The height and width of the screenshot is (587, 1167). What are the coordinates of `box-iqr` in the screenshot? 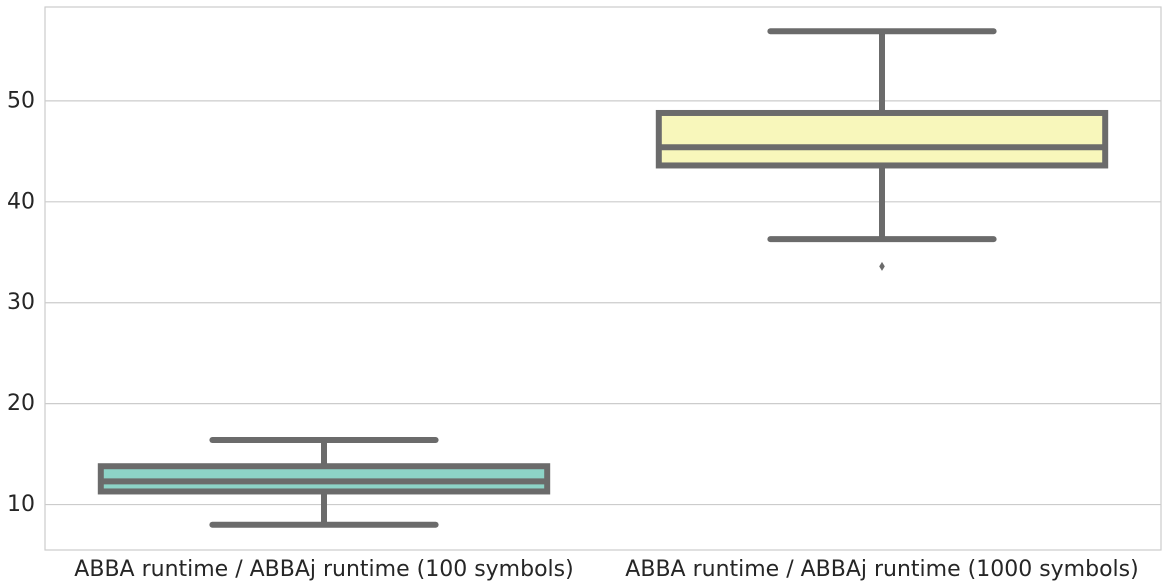 It's located at (882, 139).